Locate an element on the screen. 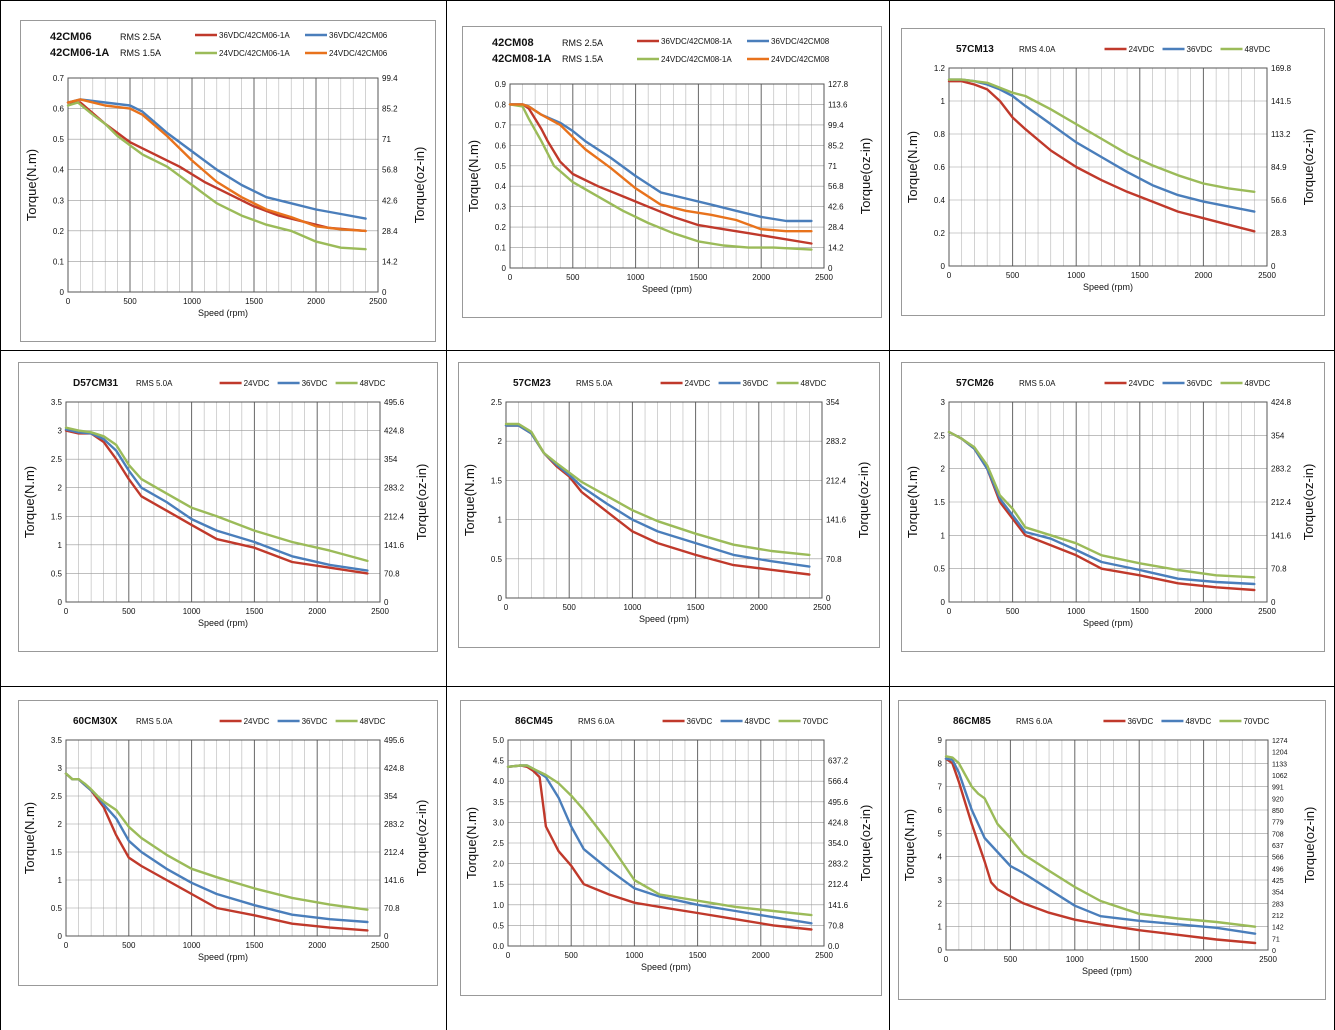  y-tick-label: 0.4 is located at coordinates (940, 200).